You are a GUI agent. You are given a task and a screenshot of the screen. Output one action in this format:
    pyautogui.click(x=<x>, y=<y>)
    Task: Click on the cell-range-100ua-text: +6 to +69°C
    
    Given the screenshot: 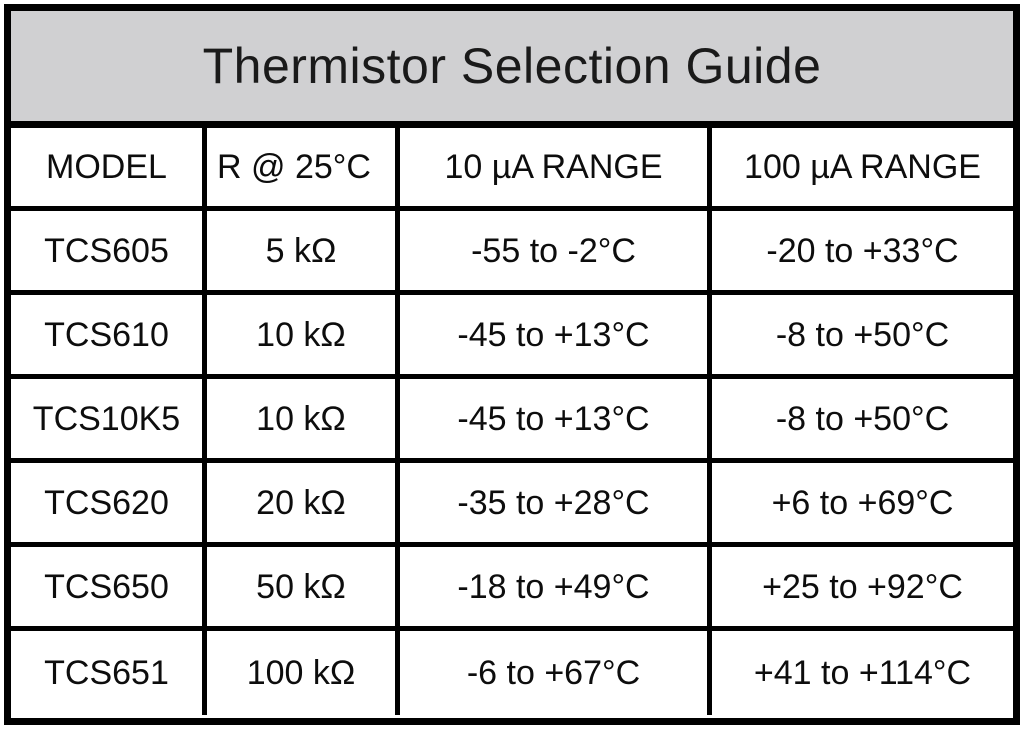 What is the action you would take?
    pyautogui.click(x=862, y=502)
    